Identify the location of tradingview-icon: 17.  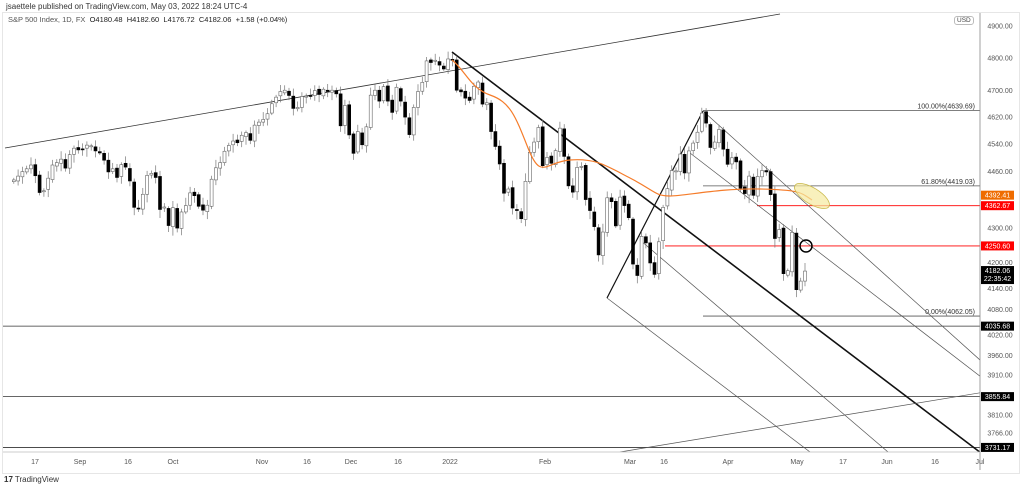
(8, 479).